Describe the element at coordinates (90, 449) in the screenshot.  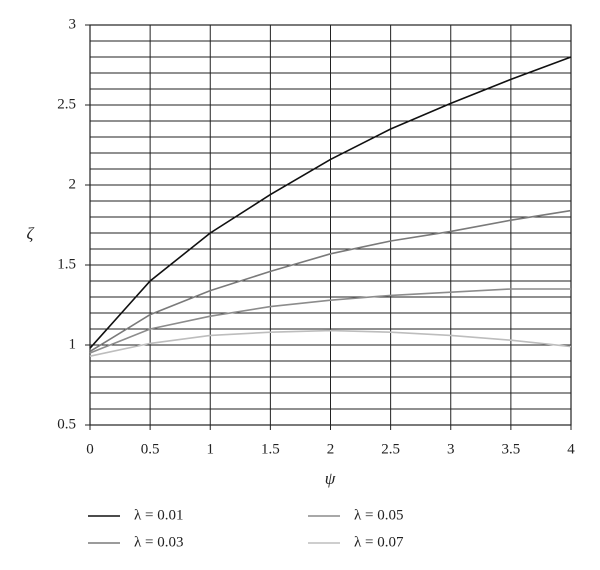
I see `x-tick-label: 0` at that location.